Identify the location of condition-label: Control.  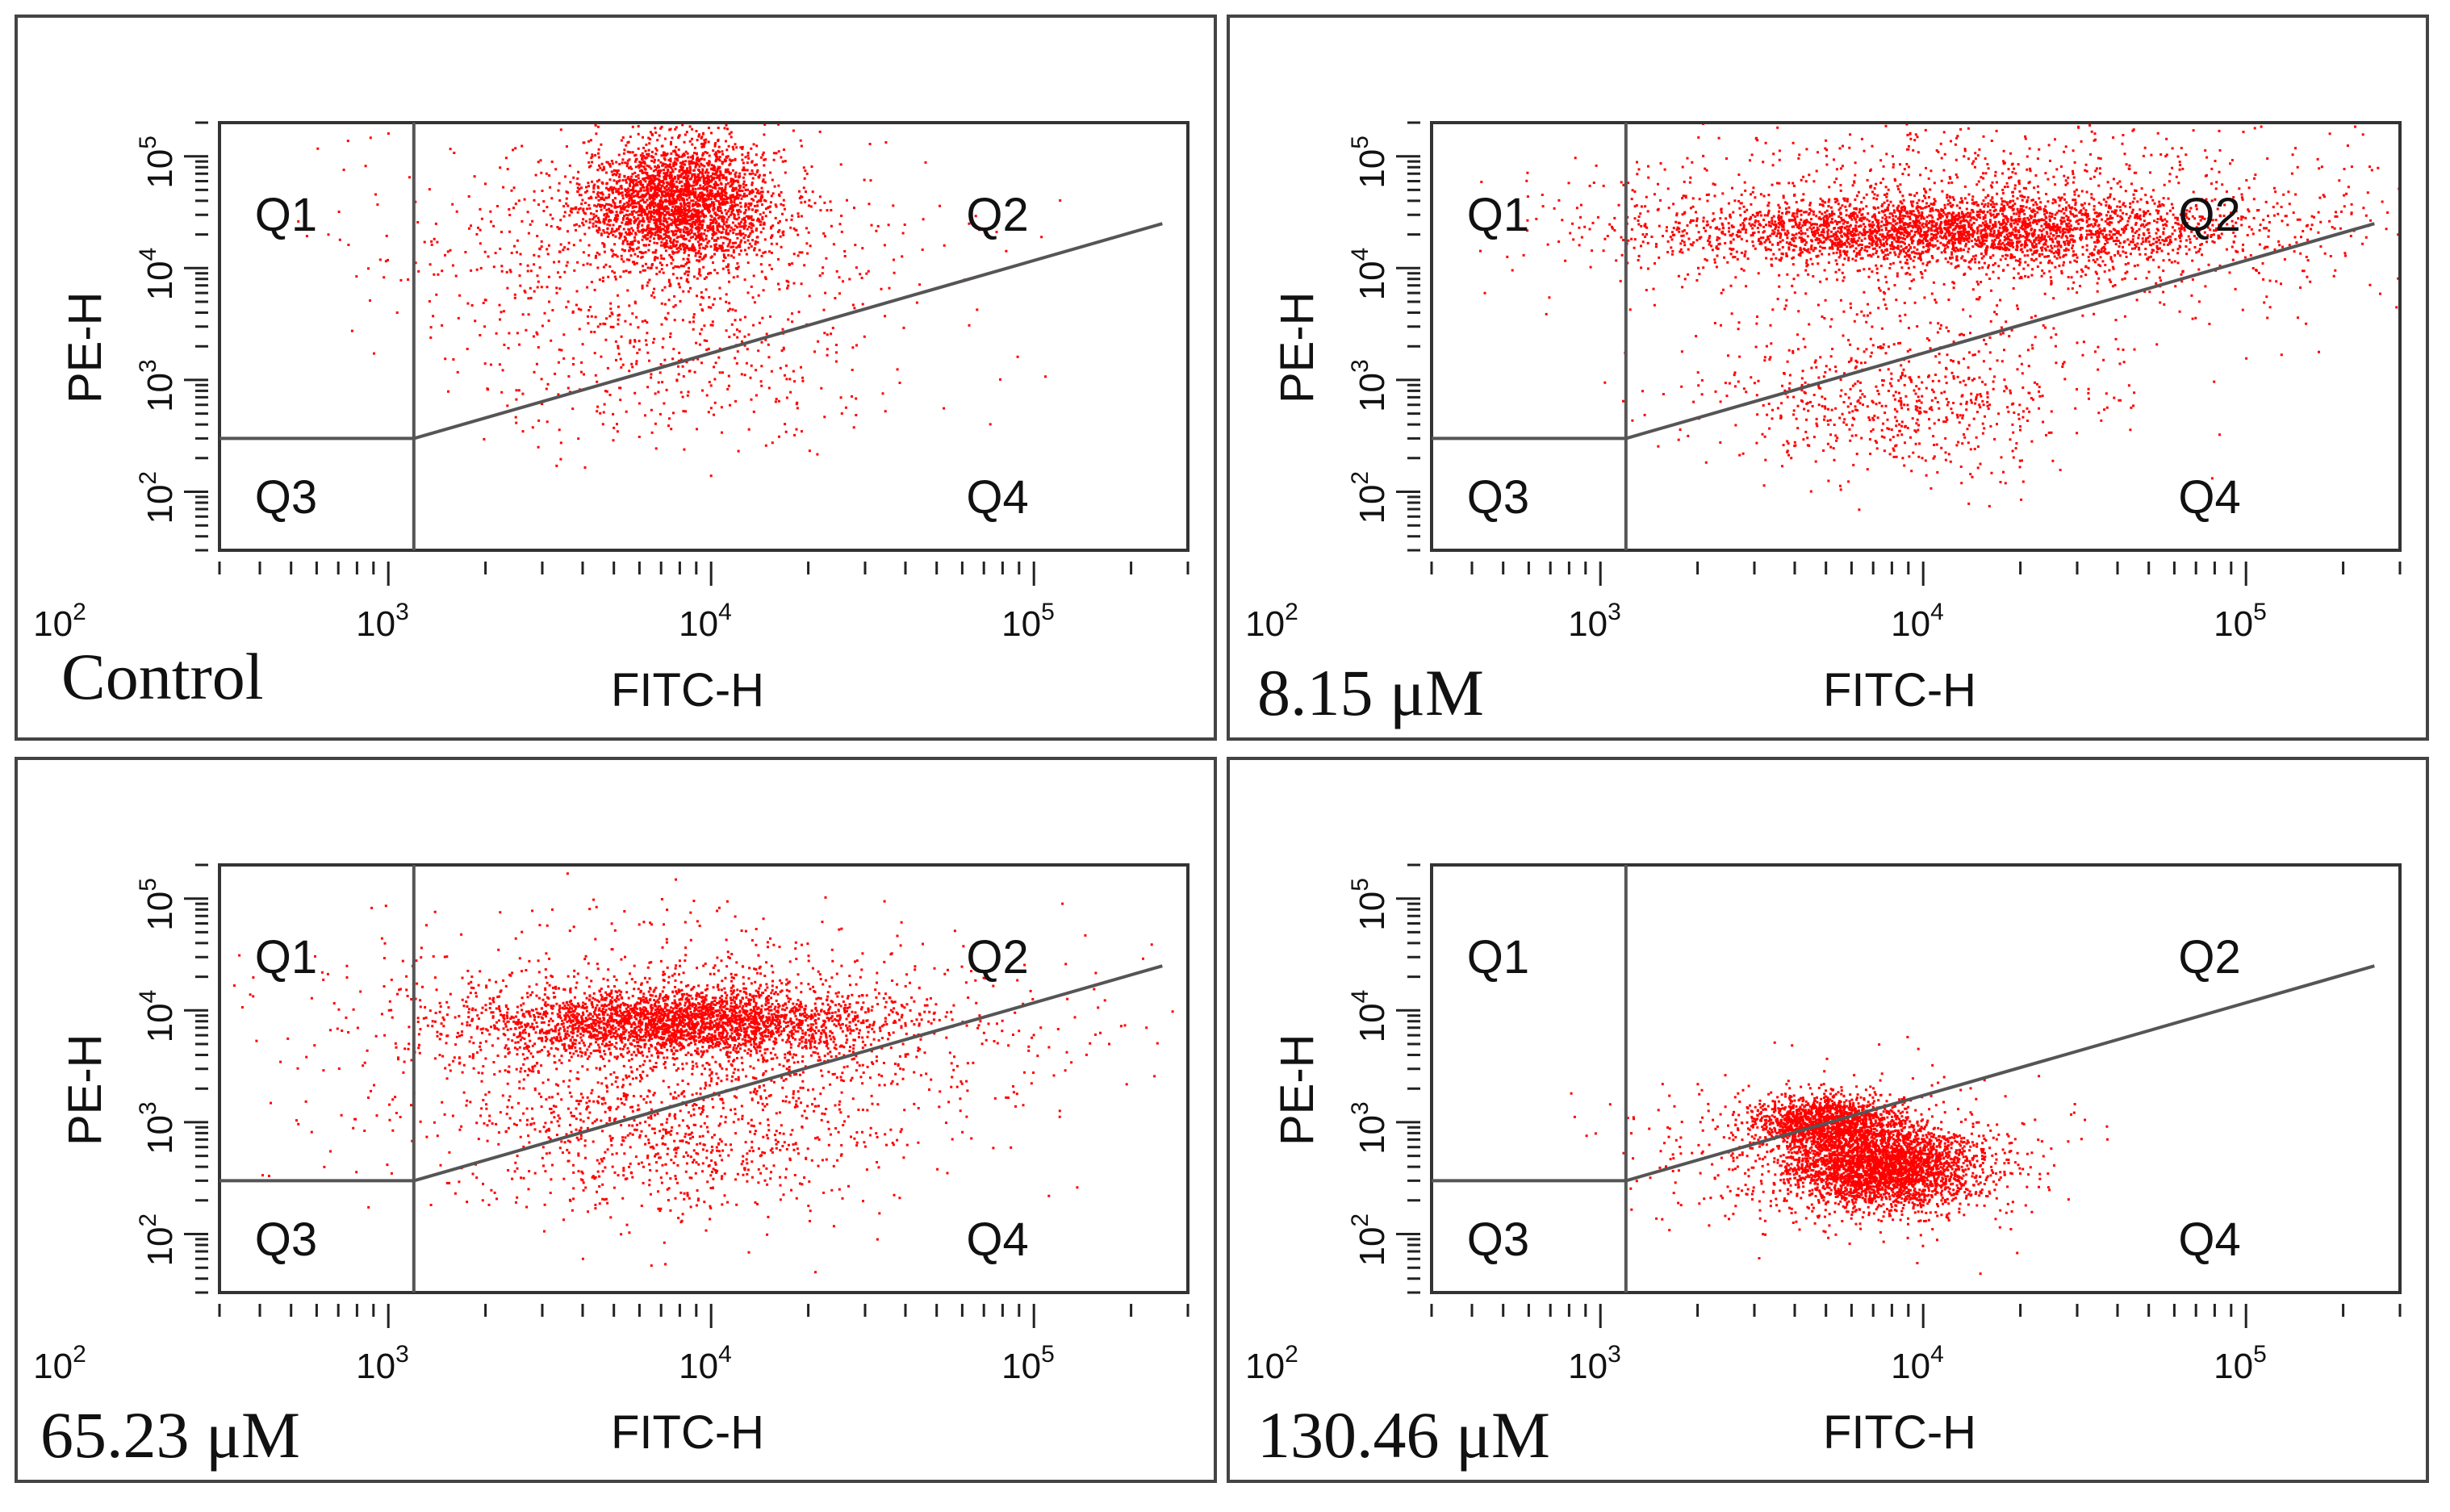
(162, 676).